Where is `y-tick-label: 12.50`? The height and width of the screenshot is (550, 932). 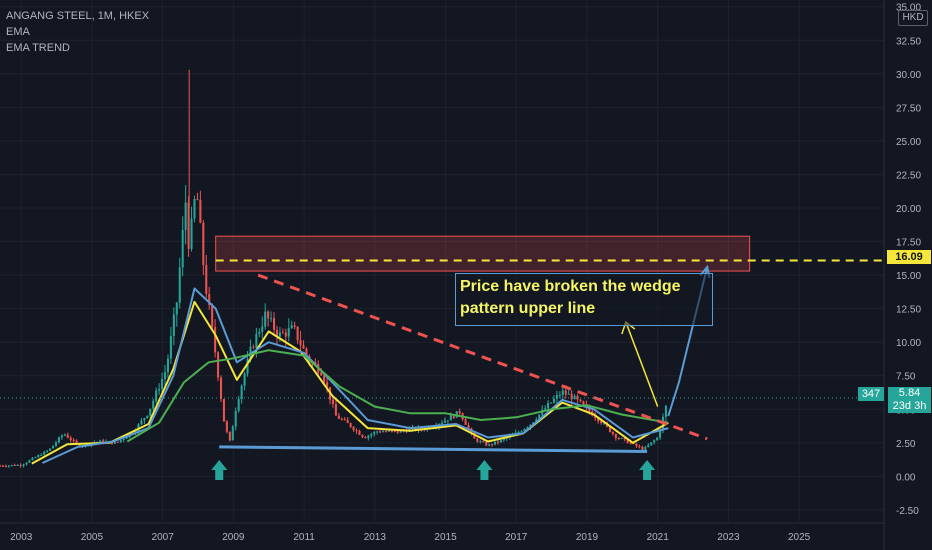 y-tick-label: 12.50 is located at coordinates (908, 310).